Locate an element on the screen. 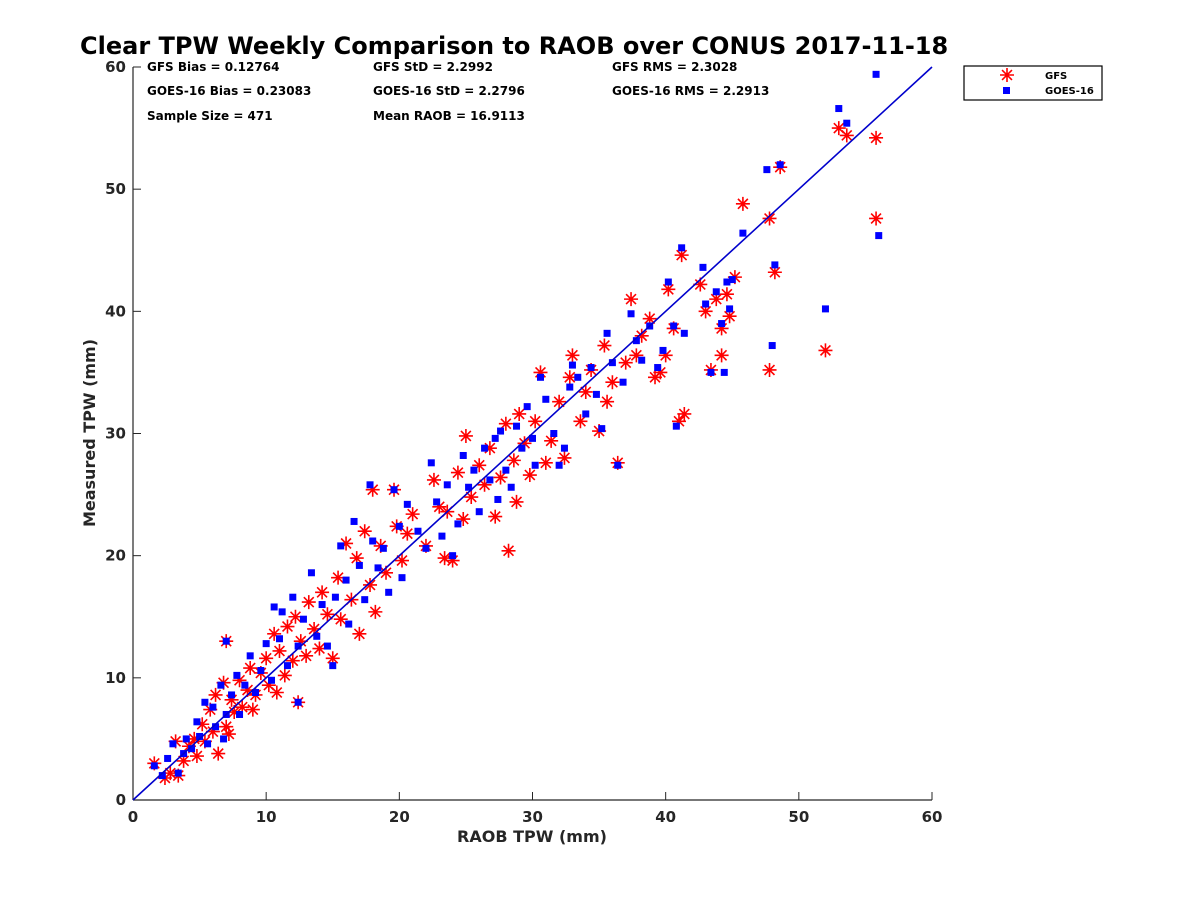 The image size is (1200, 900). legend-goes16-label: GOES-16 is located at coordinates (1069, 91).